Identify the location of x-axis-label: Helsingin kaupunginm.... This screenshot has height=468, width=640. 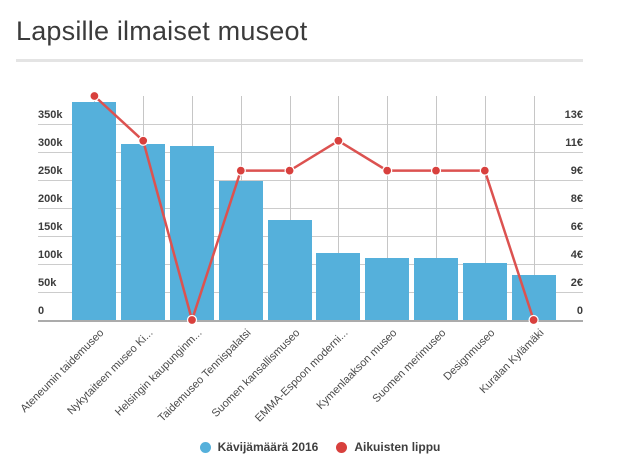
(158, 373).